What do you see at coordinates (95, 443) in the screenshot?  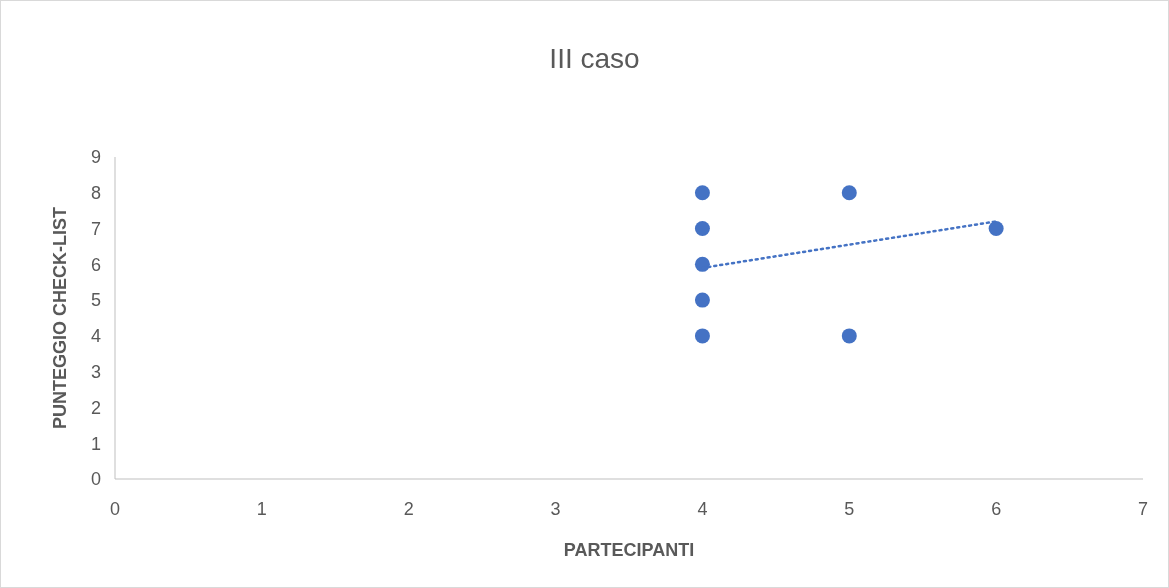 I see `y-tick-label: 1` at bounding box center [95, 443].